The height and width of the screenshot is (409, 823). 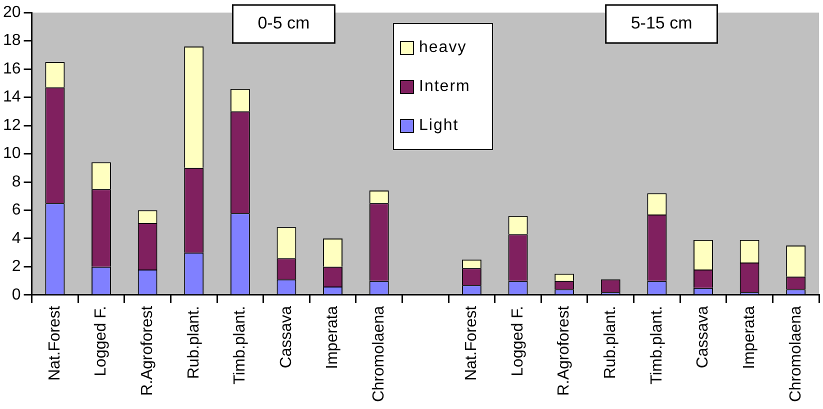 What do you see at coordinates (12, 97) in the screenshot?
I see `y-tick-label: 14` at bounding box center [12, 97].